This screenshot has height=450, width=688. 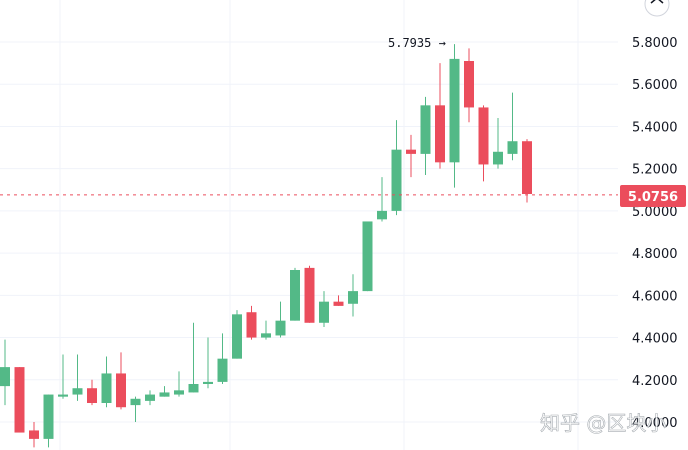 What do you see at coordinates (603, 423) in the screenshot?
I see `watermark: 知乎 @区块小` at bounding box center [603, 423].